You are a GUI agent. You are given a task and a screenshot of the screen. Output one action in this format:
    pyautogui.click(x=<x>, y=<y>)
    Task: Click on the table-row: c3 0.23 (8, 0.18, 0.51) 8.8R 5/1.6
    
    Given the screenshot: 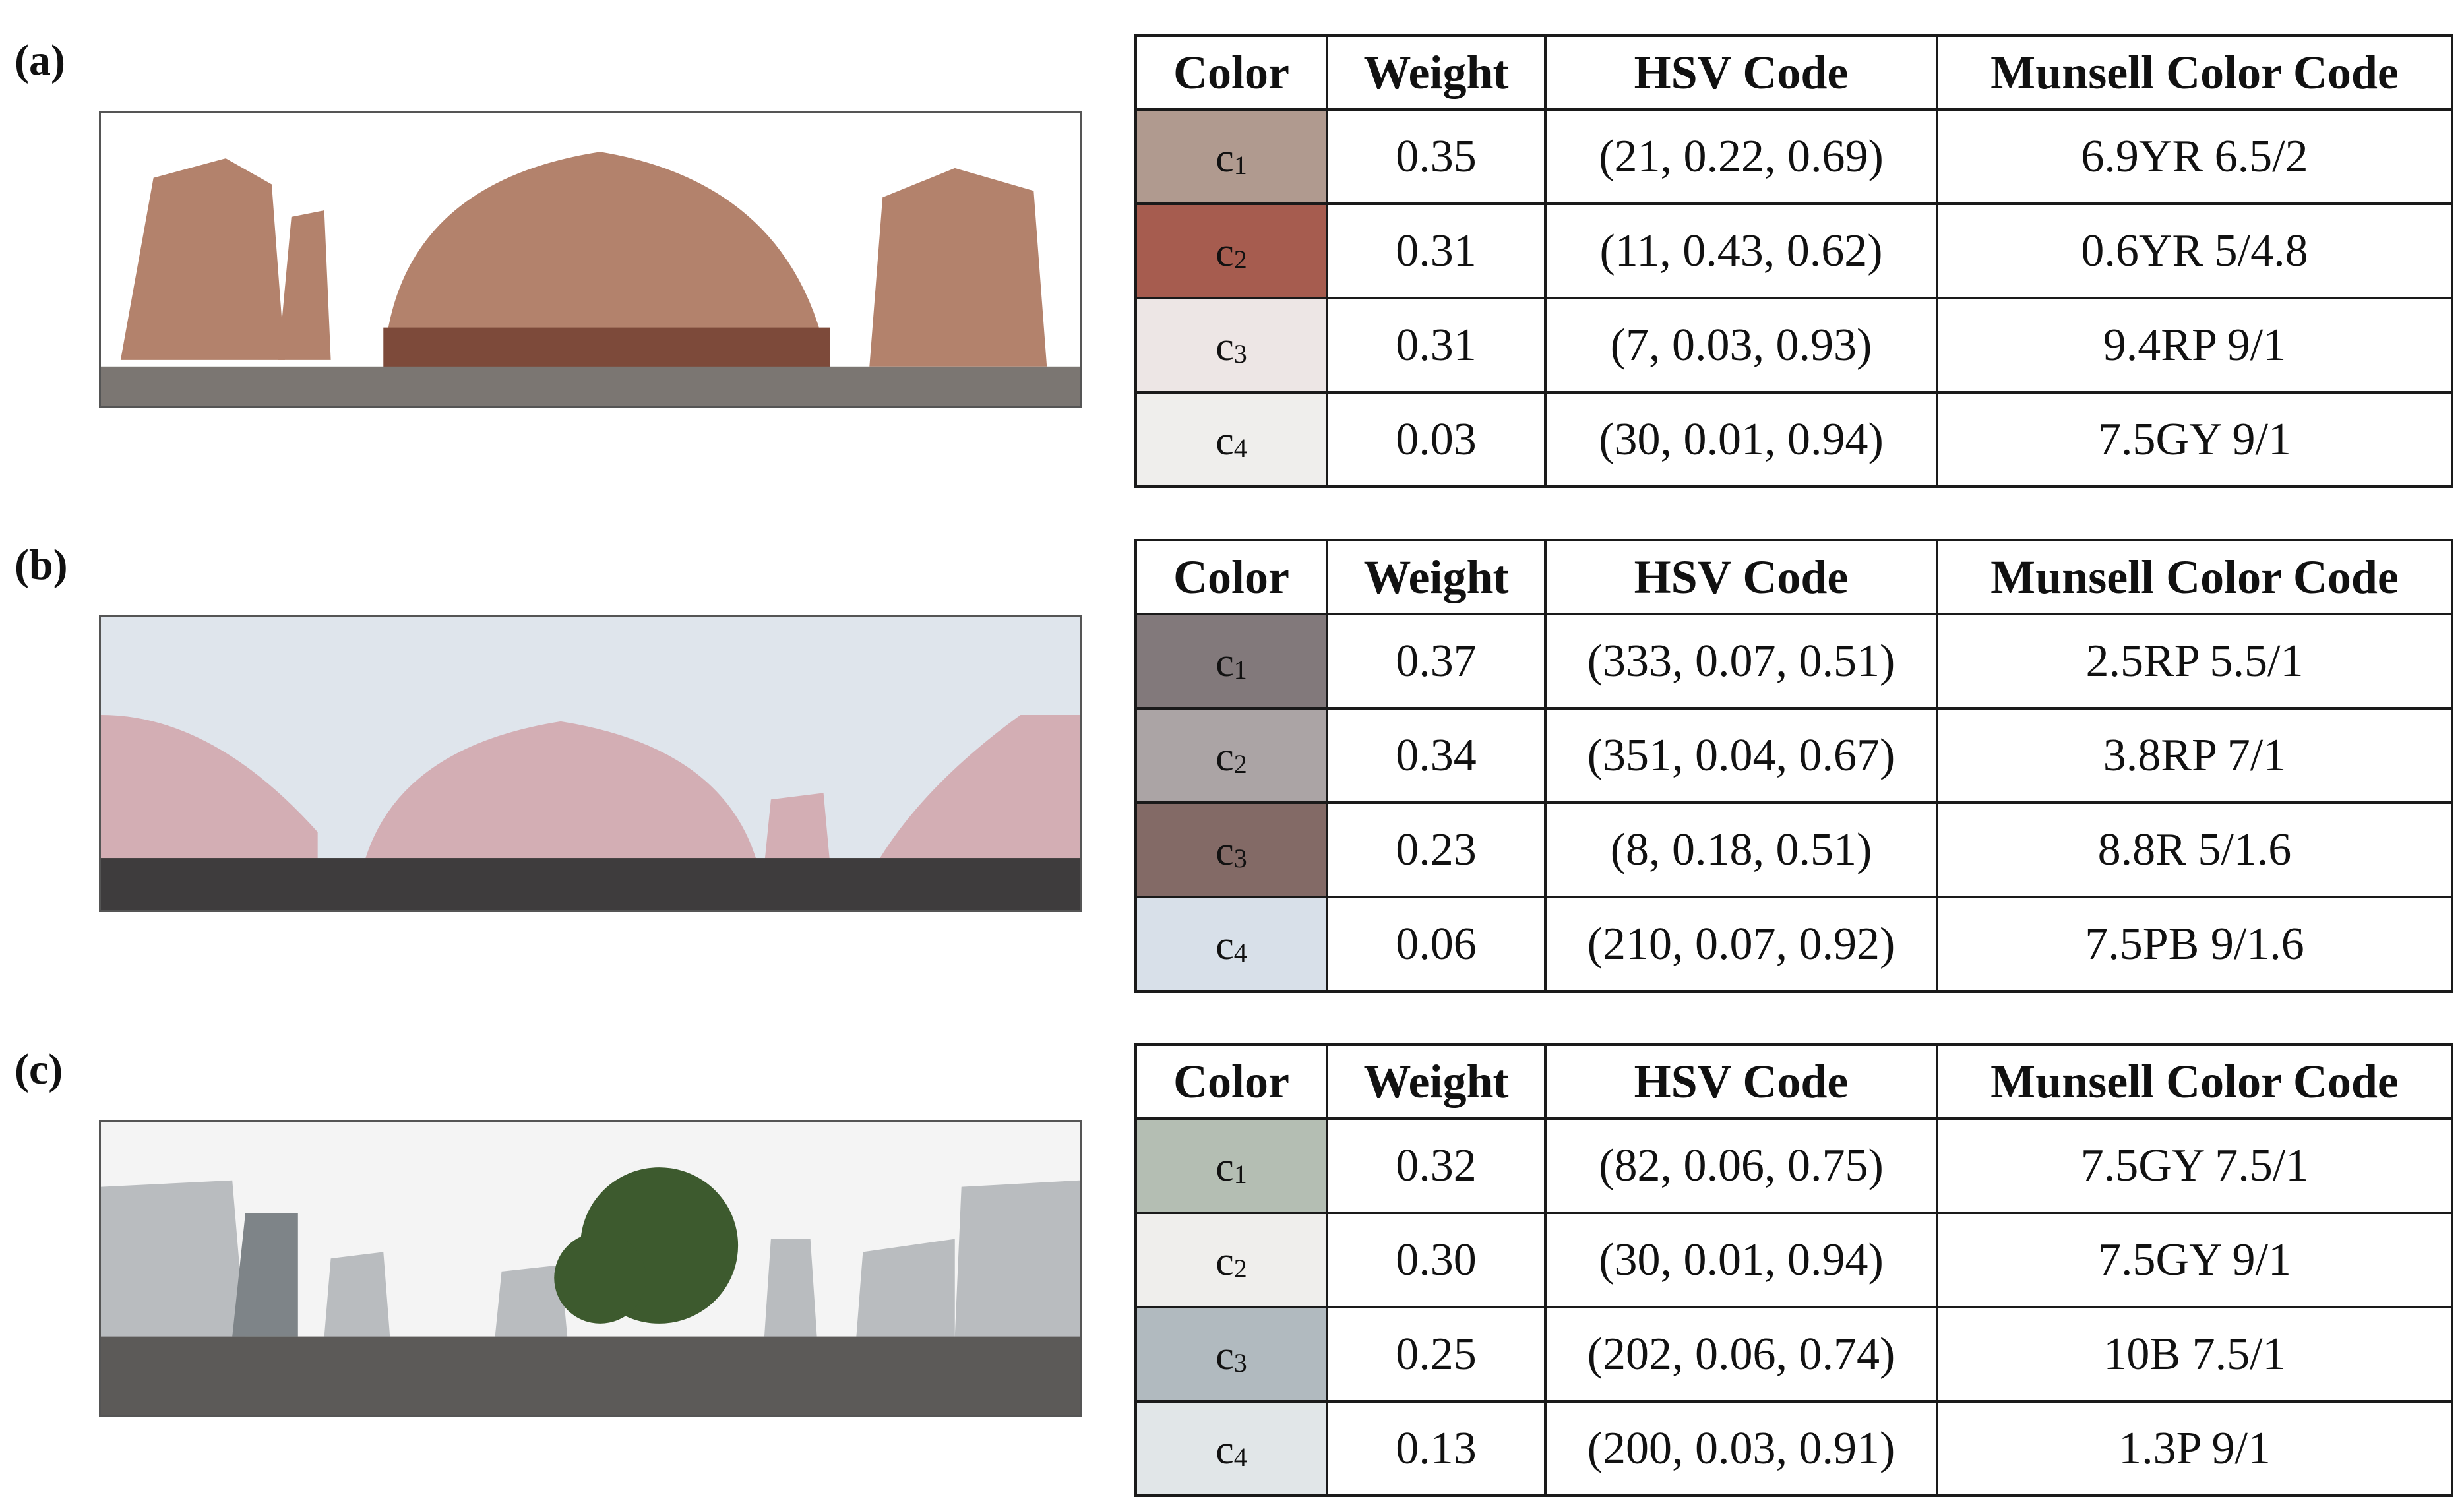 What is the action you would take?
    pyautogui.click(x=1793, y=849)
    